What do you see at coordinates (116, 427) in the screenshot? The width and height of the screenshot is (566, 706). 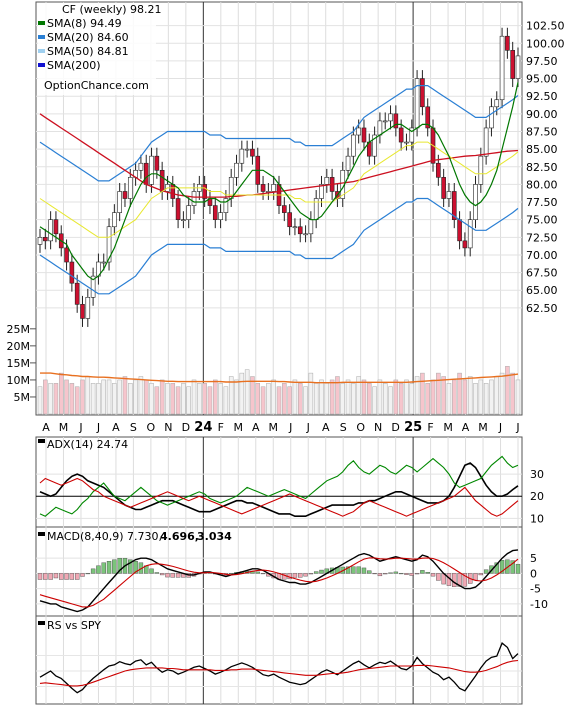 I see `x-tick-label: A` at bounding box center [116, 427].